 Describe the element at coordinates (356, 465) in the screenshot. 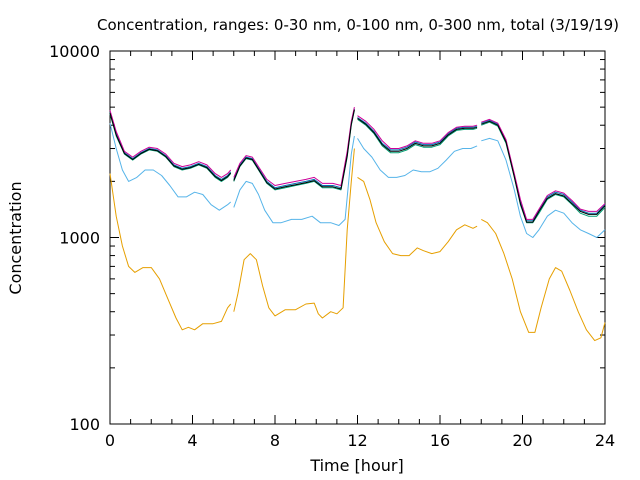

I see `x-axis-label: Time [hour]` at that location.